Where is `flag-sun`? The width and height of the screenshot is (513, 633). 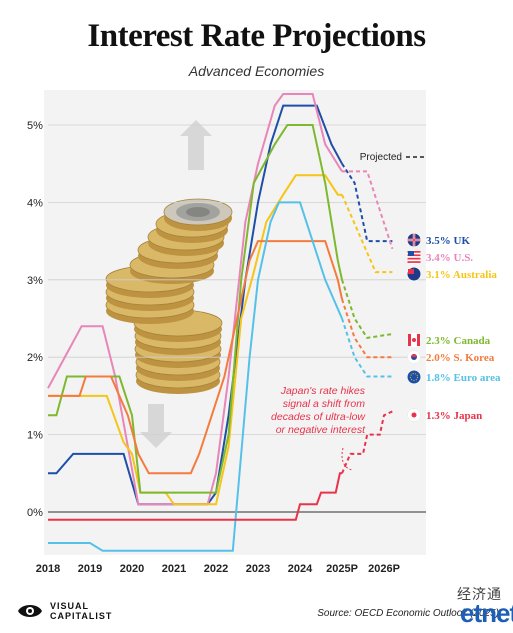 flag-sun is located at coordinates (414, 415).